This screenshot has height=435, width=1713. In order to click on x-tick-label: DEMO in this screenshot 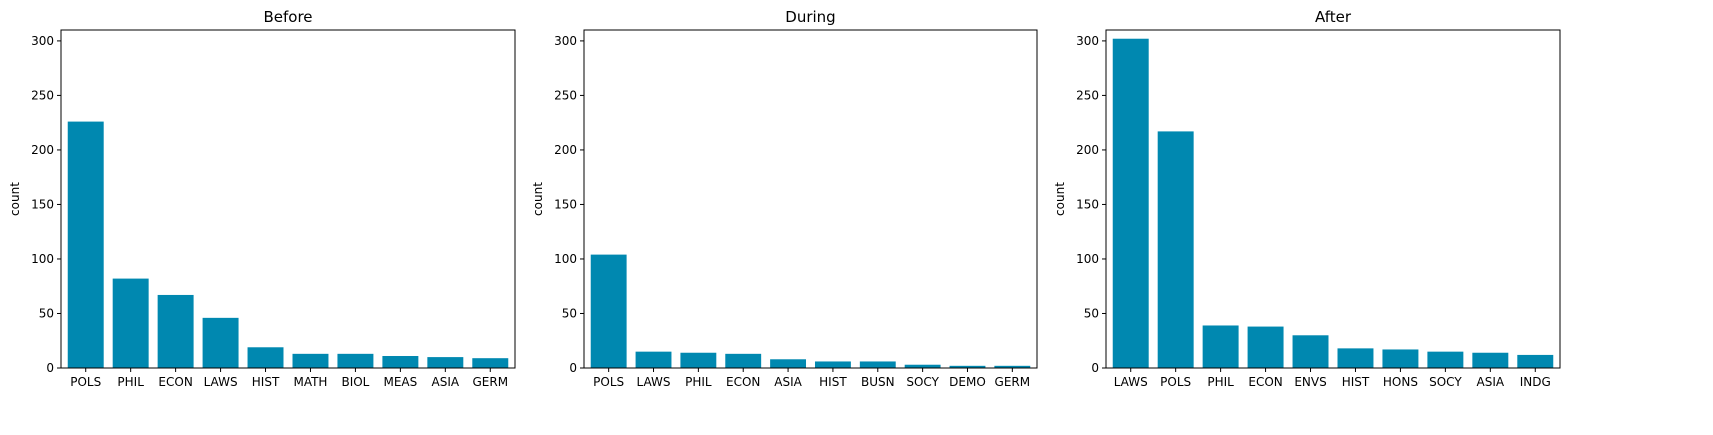, I will do `click(967, 382)`.